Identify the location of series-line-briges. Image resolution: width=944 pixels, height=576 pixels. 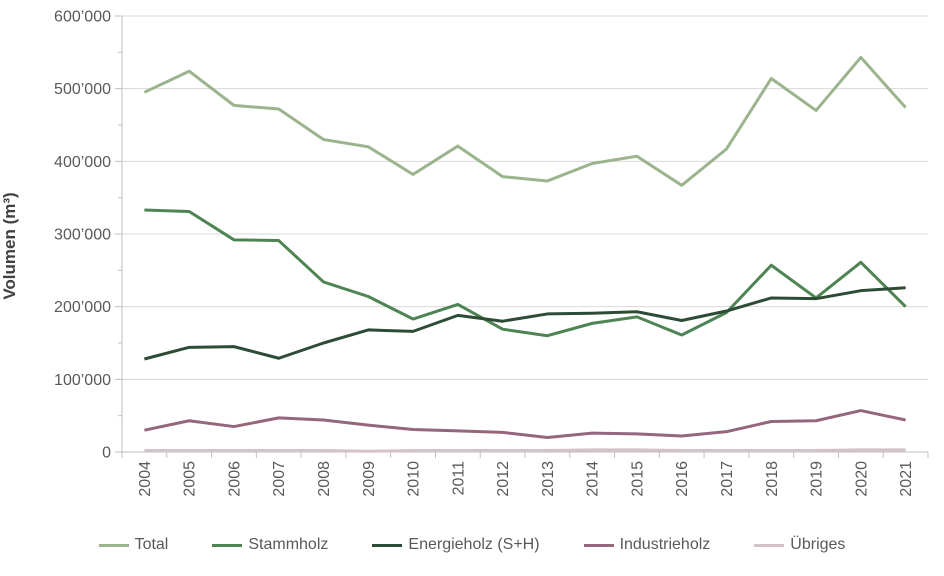
(525, 450).